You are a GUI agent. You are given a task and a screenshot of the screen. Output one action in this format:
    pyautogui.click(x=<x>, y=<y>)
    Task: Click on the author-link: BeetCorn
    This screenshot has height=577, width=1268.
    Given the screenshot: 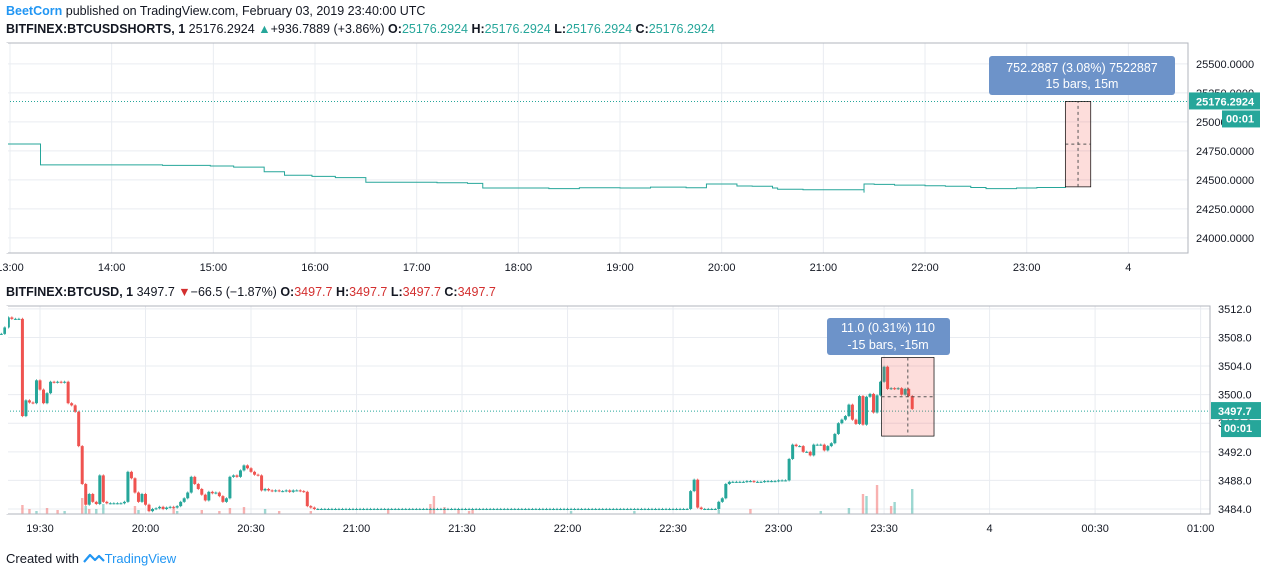 What is the action you would take?
    pyautogui.click(x=34, y=11)
    